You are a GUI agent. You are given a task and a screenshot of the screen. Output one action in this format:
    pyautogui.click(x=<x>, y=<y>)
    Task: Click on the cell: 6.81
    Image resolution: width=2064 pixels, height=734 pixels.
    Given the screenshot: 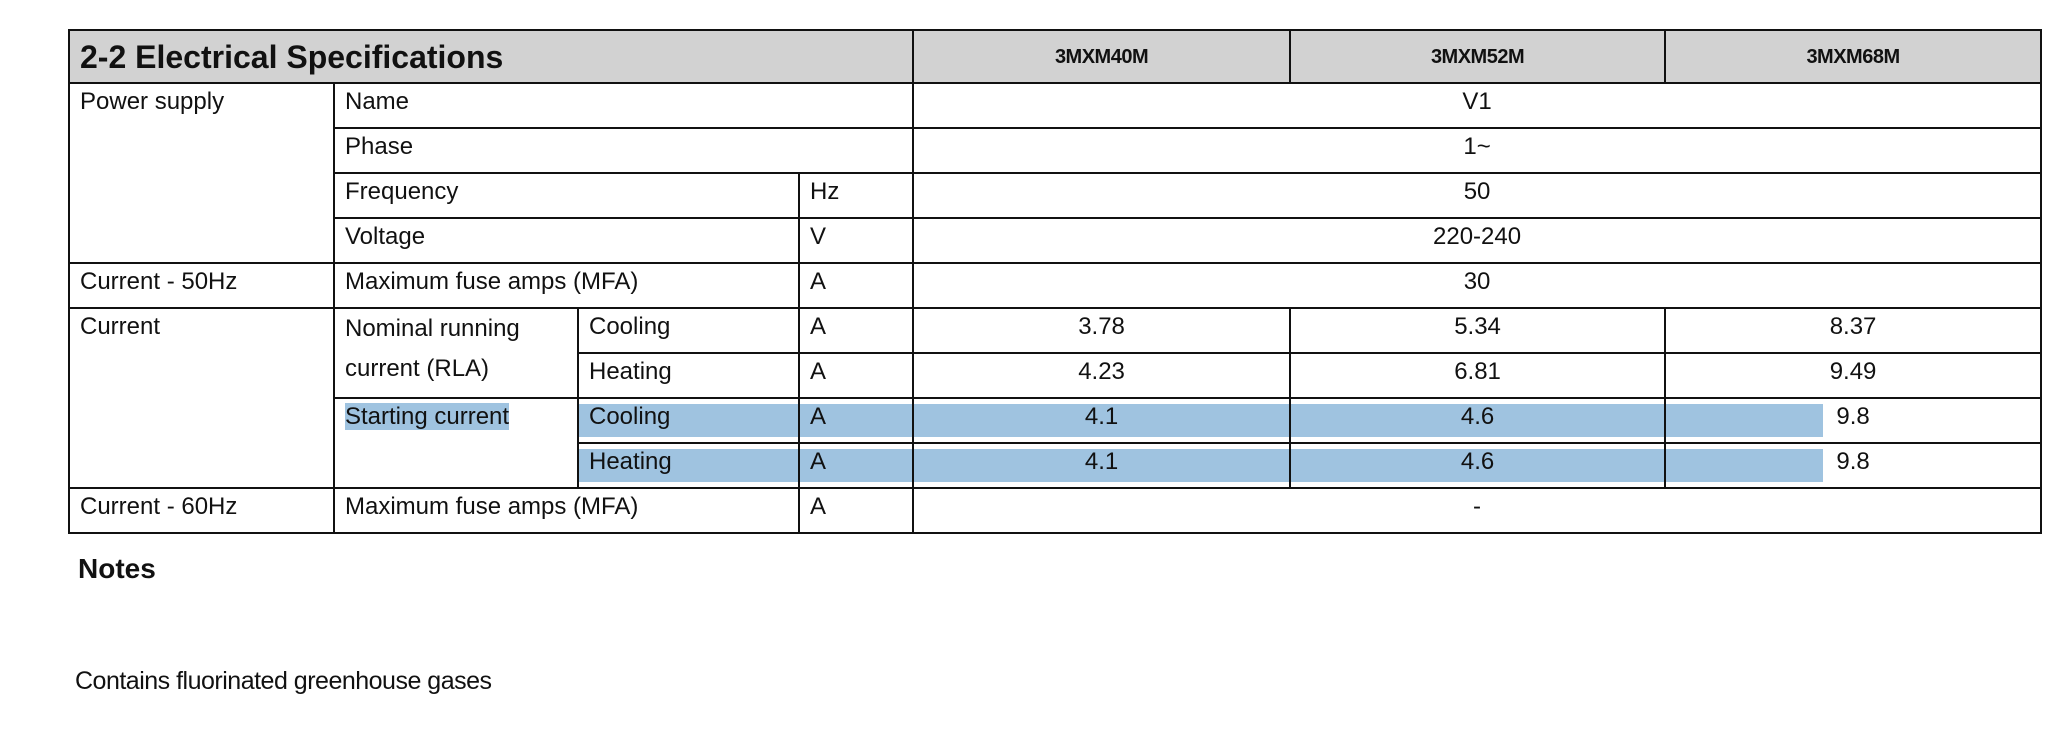 What is the action you would take?
    pyautogui.click(x=1478, y=375)
    